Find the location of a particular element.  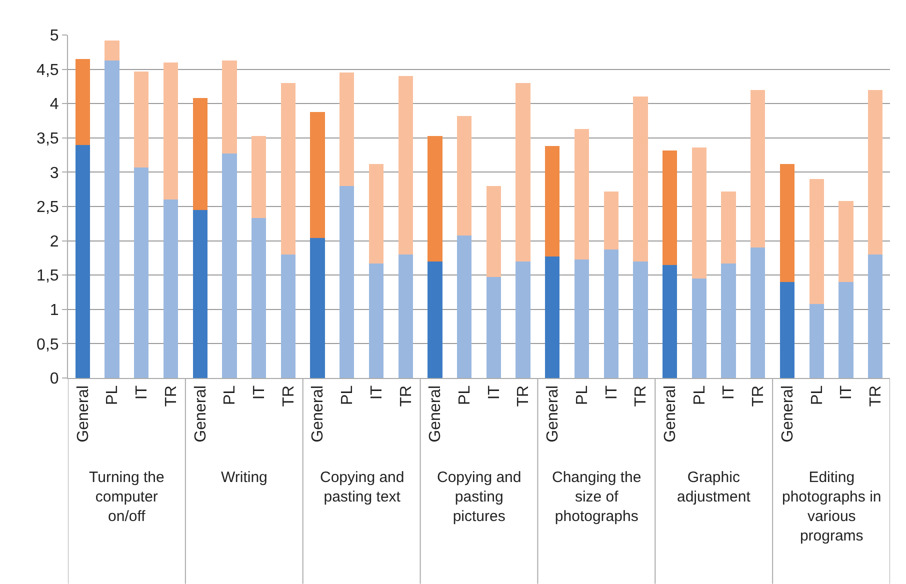

y-tick-label: 1,5 is located at coordinates (47, 276).